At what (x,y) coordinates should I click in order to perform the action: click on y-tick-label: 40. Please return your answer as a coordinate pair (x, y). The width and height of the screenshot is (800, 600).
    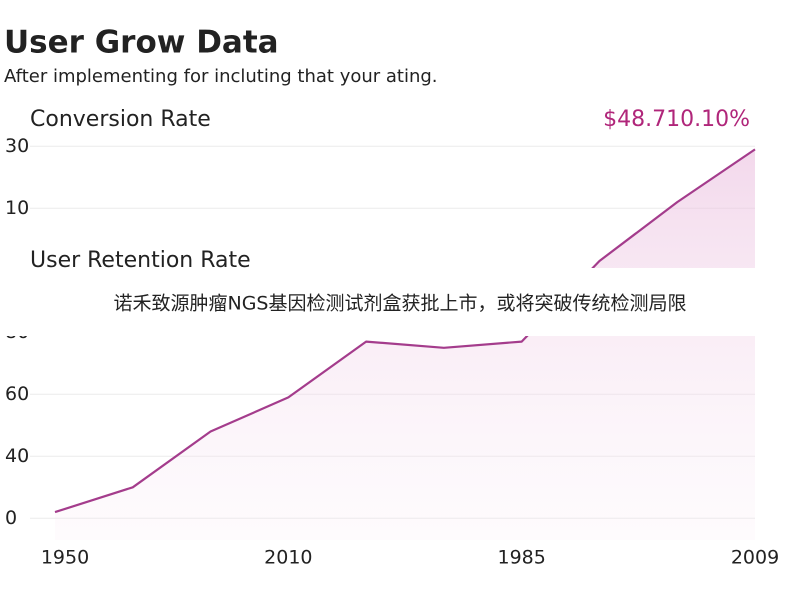
    Looking at the image, I should click on (17, 456).